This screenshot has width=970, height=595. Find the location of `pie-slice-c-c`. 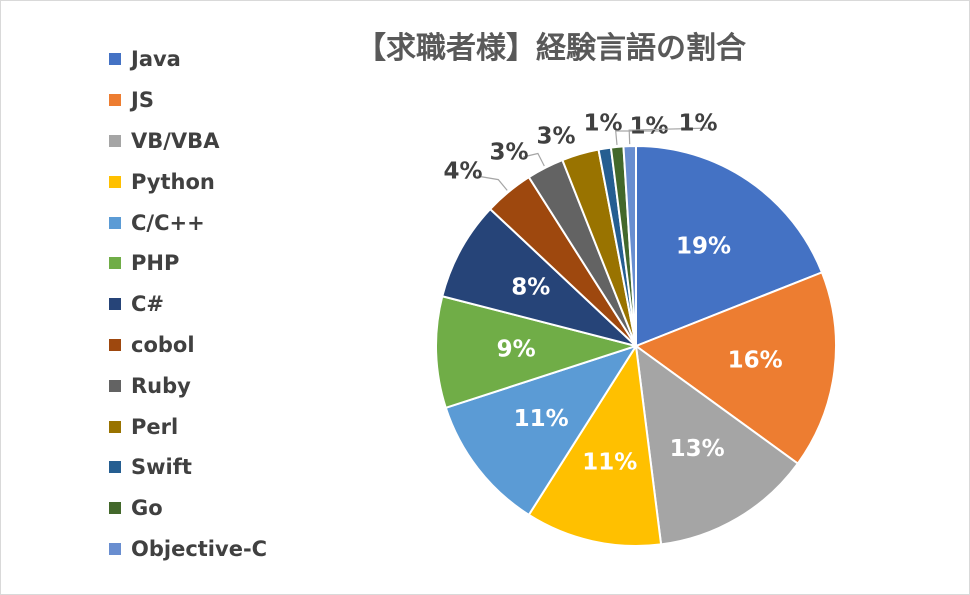

pie-slice-c-c is located at coordinates (541, 430).